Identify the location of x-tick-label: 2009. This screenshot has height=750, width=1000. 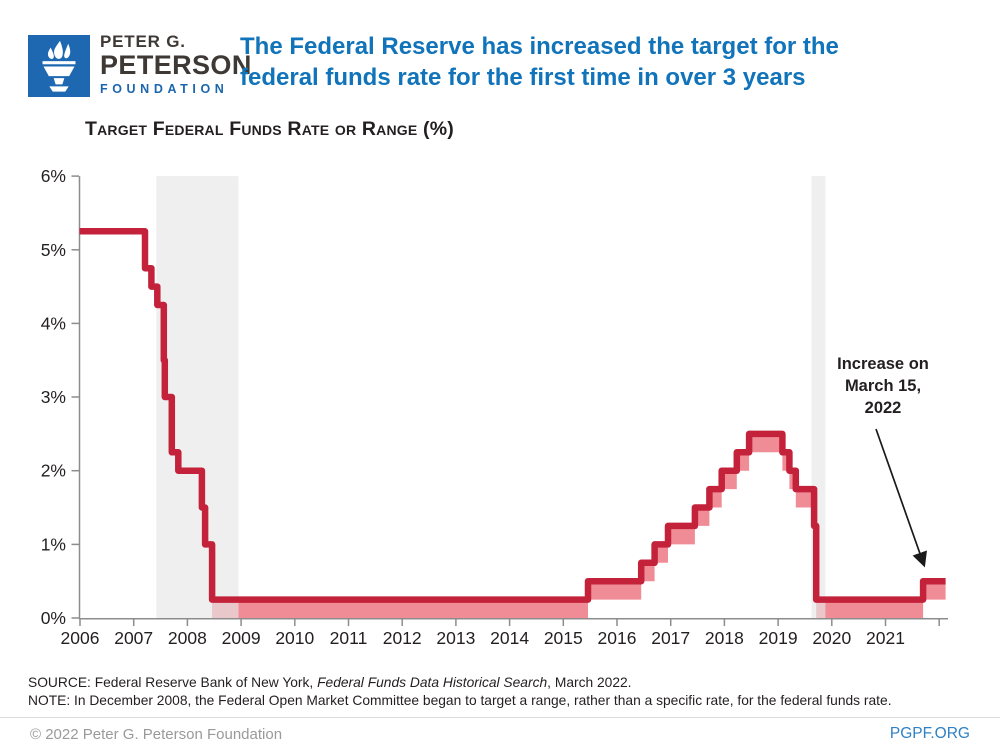
(241, 638).